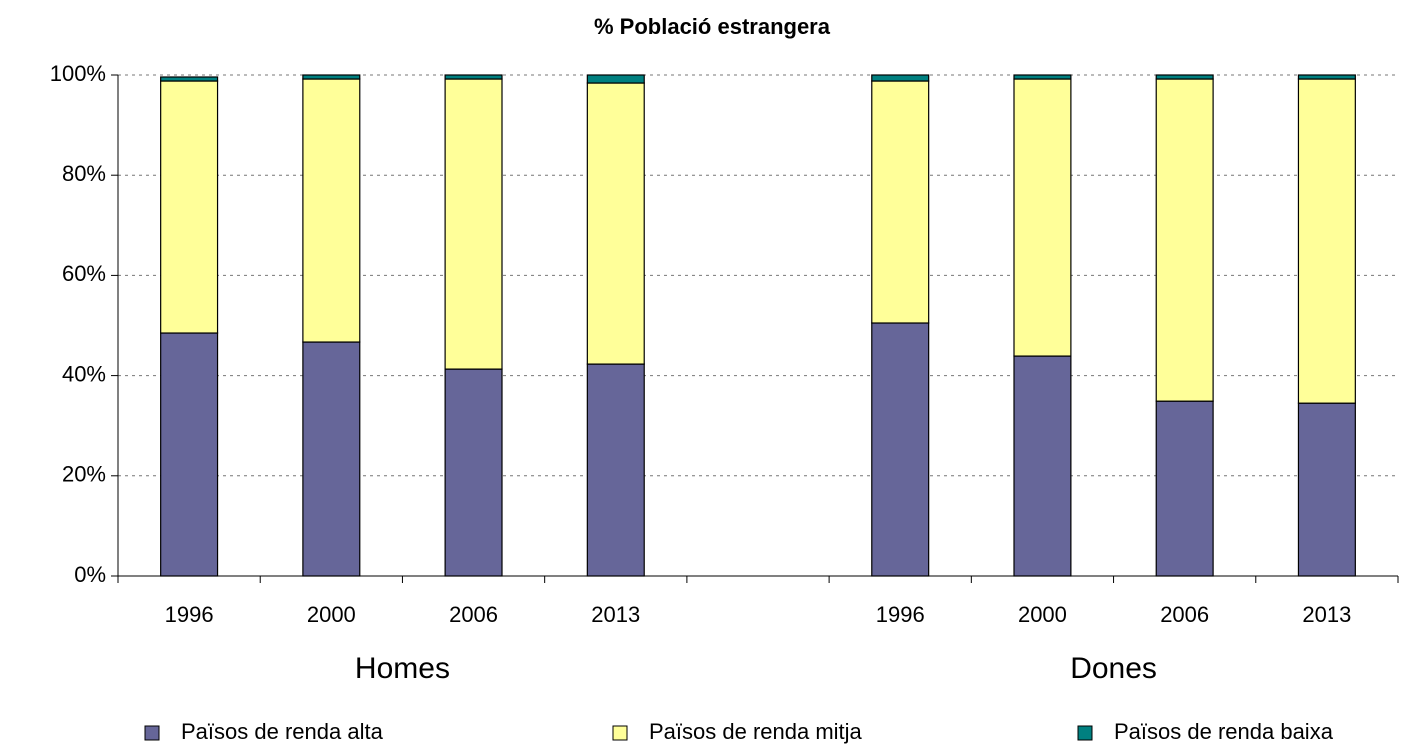 Image resolution: width=1409 pixels, height=751 pixels. Describe the element at coordinates (84, 173) in the screenshot. I see `y-tick-label: 80%` at that location.